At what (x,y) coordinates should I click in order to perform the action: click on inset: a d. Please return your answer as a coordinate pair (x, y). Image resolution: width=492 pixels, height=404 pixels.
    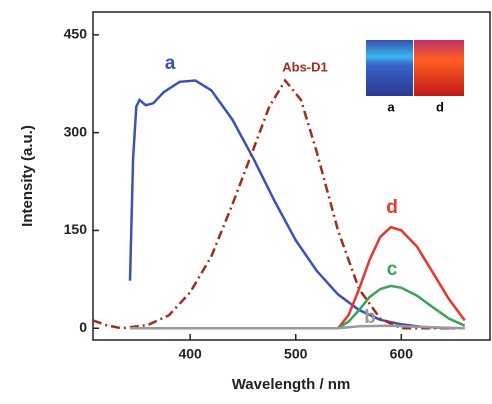
    Looking at the image, I should click on (415, 77).